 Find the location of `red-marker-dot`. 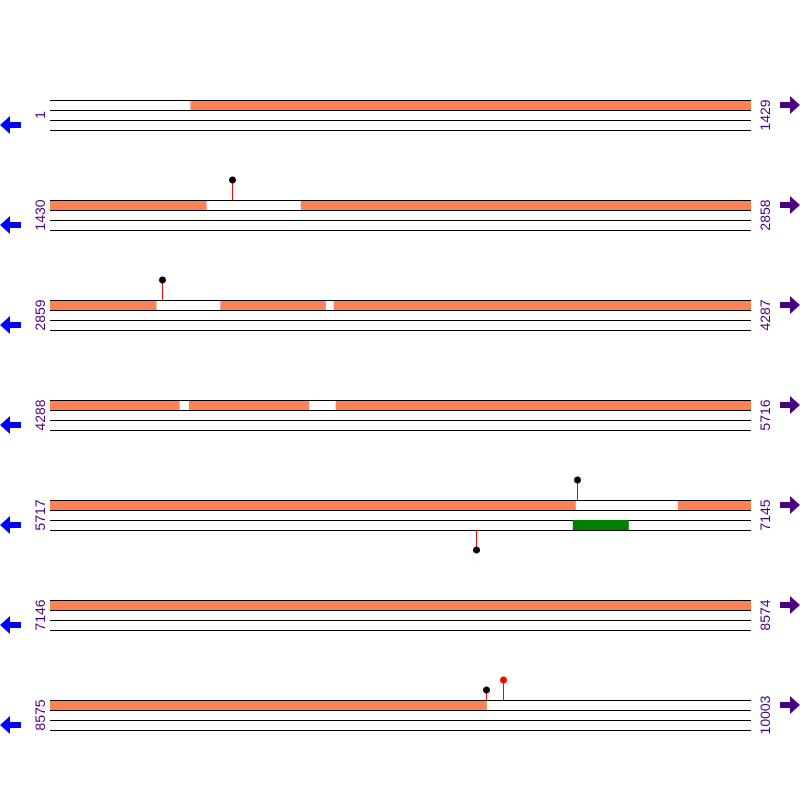

red-marker-dot is located at coordinates (503, 680).